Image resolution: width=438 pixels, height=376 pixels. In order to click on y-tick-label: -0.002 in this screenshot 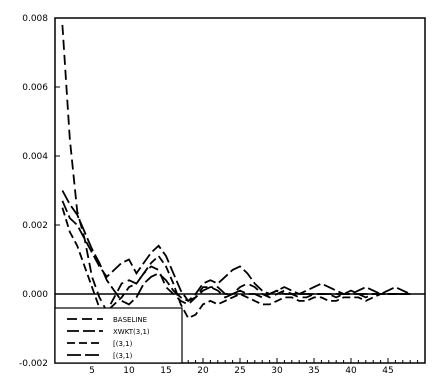, I will do `click(33, 364)`.